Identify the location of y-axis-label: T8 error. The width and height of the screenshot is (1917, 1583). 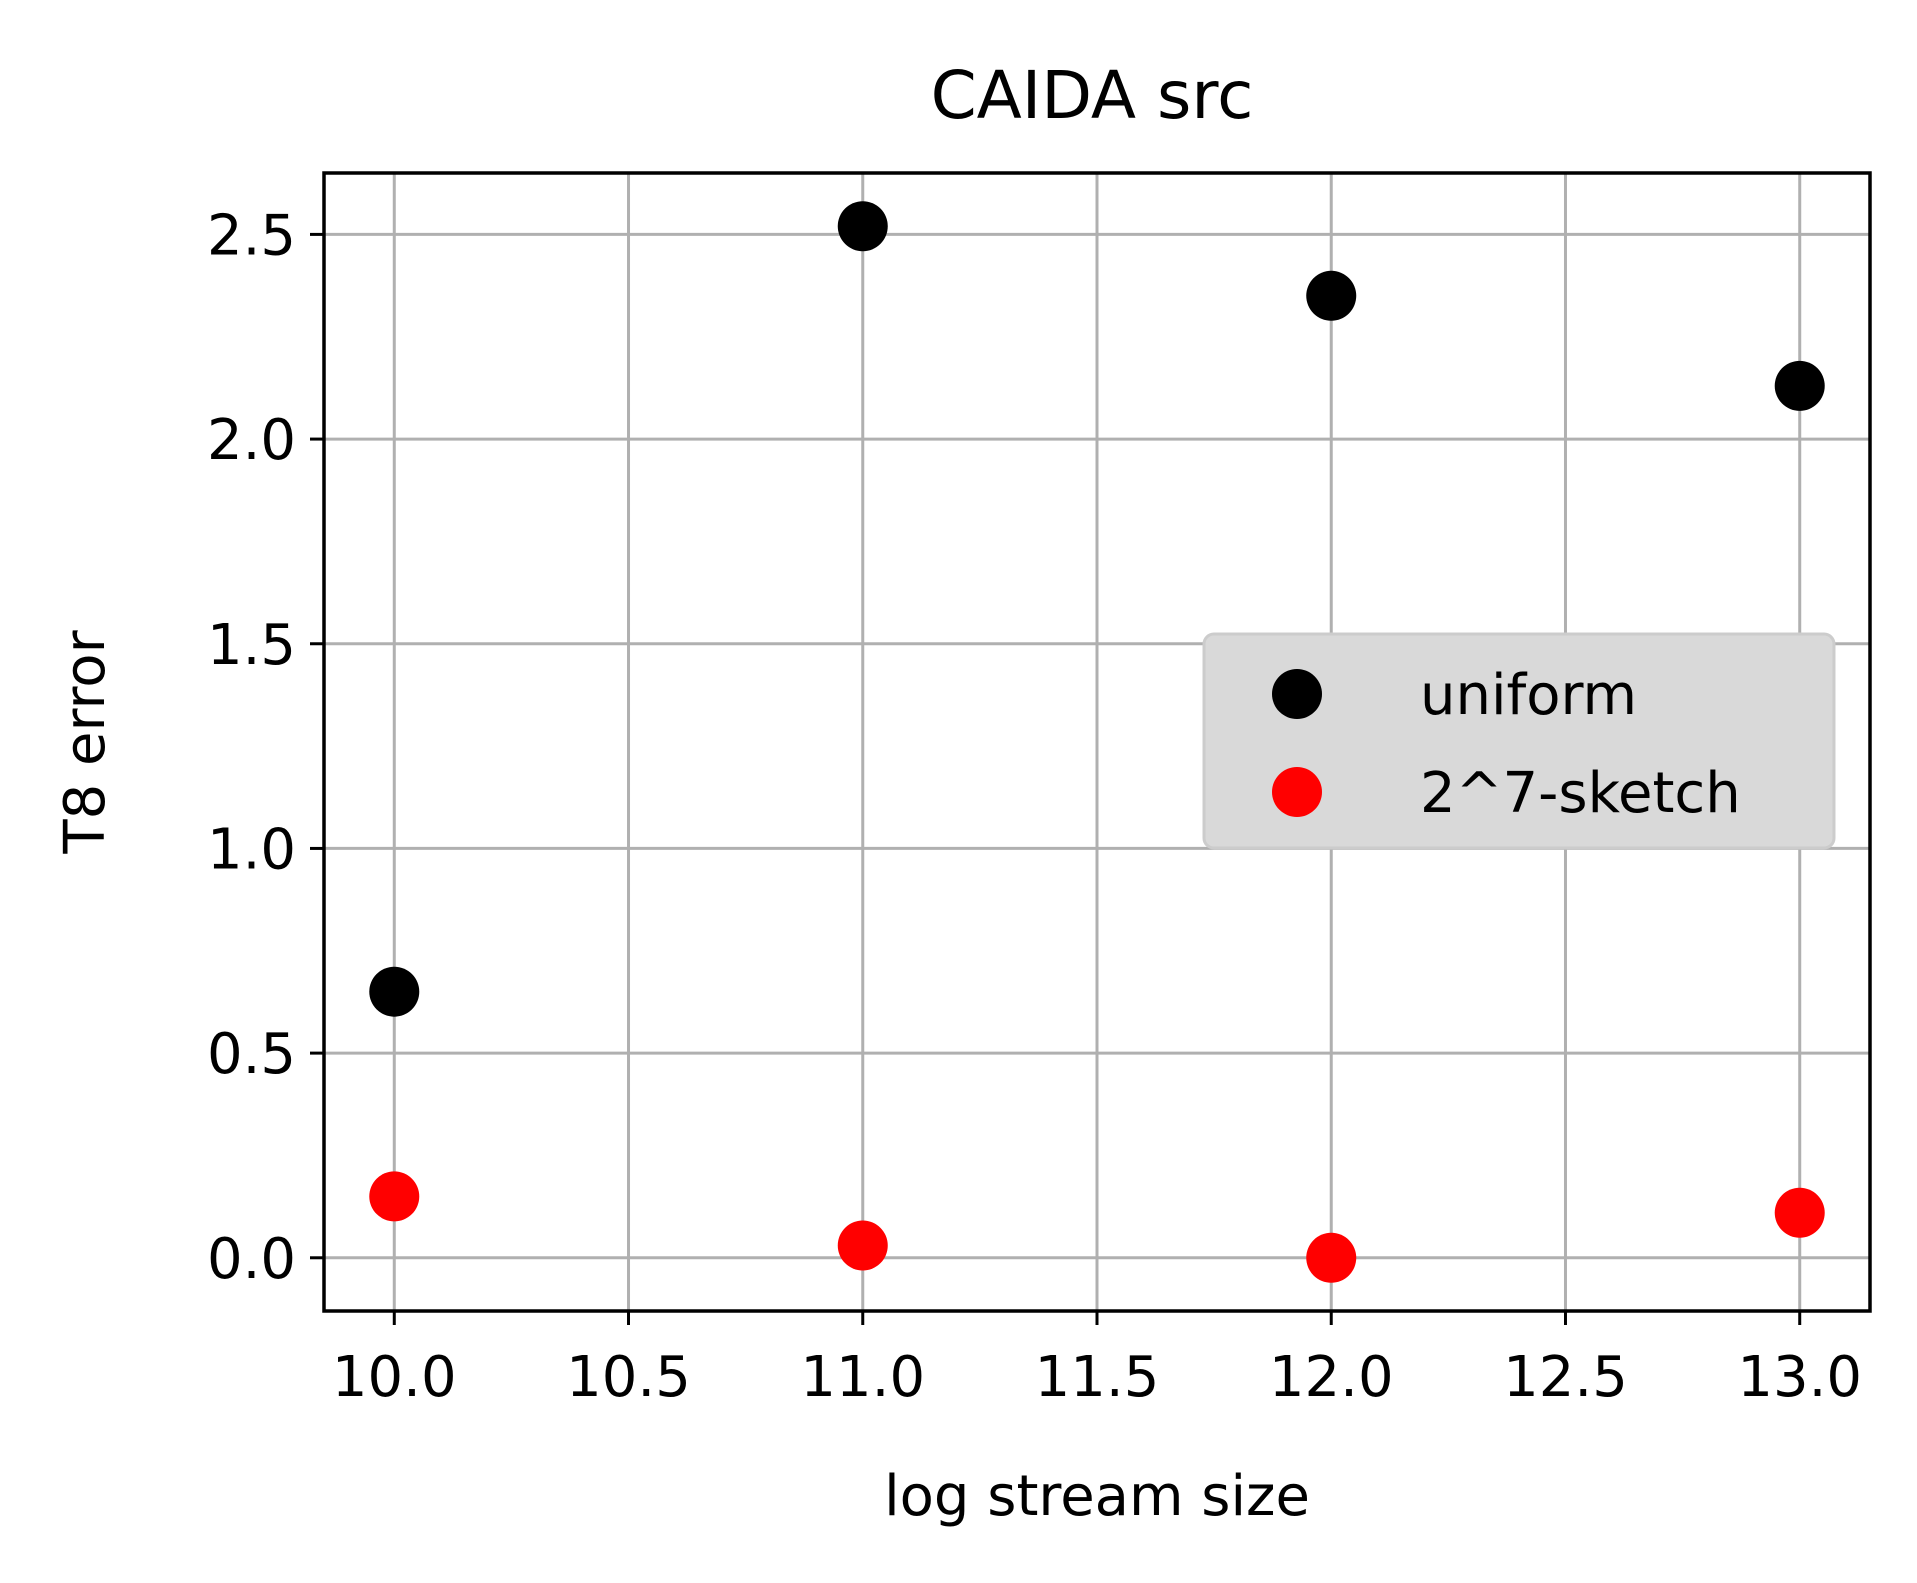
(85, 741).